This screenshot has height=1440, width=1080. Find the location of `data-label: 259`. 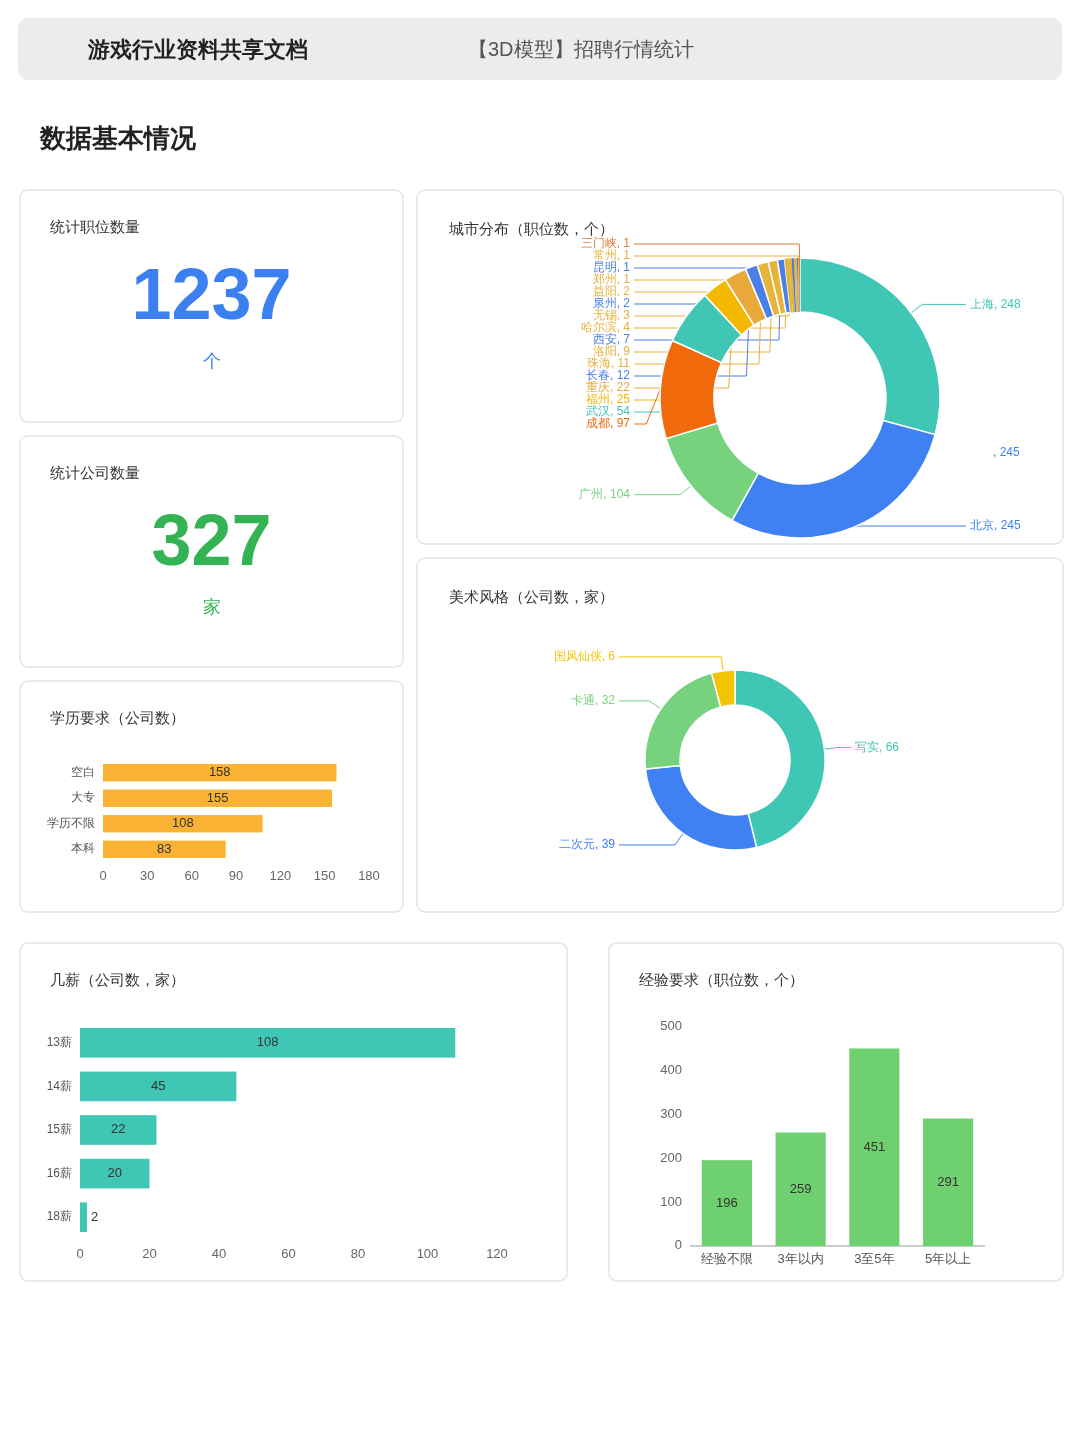

data-label: 259 is located at coordinates (800, 1188).